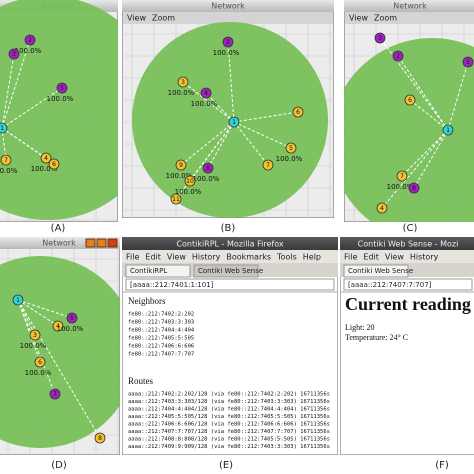  I want to click on neighbor: fe80::212:7407:7:707, so click(161, 355).